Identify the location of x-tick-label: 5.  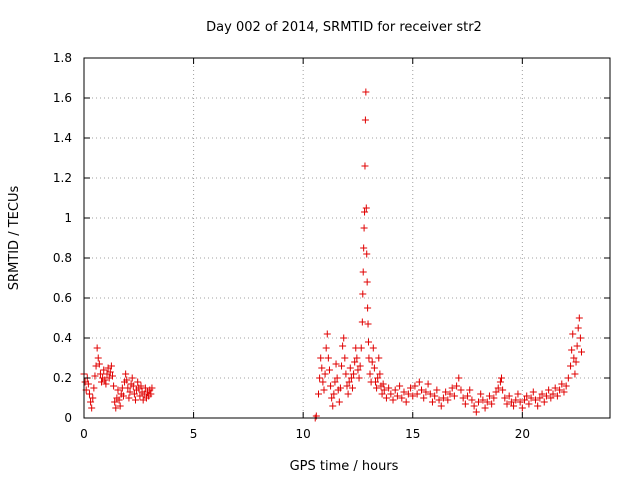
(194, 434).